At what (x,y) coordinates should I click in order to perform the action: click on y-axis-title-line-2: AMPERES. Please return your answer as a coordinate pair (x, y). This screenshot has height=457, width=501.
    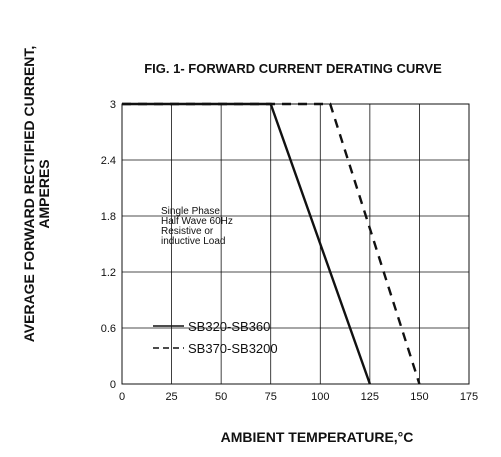
    Looking at the image, I should click on (44, 193).